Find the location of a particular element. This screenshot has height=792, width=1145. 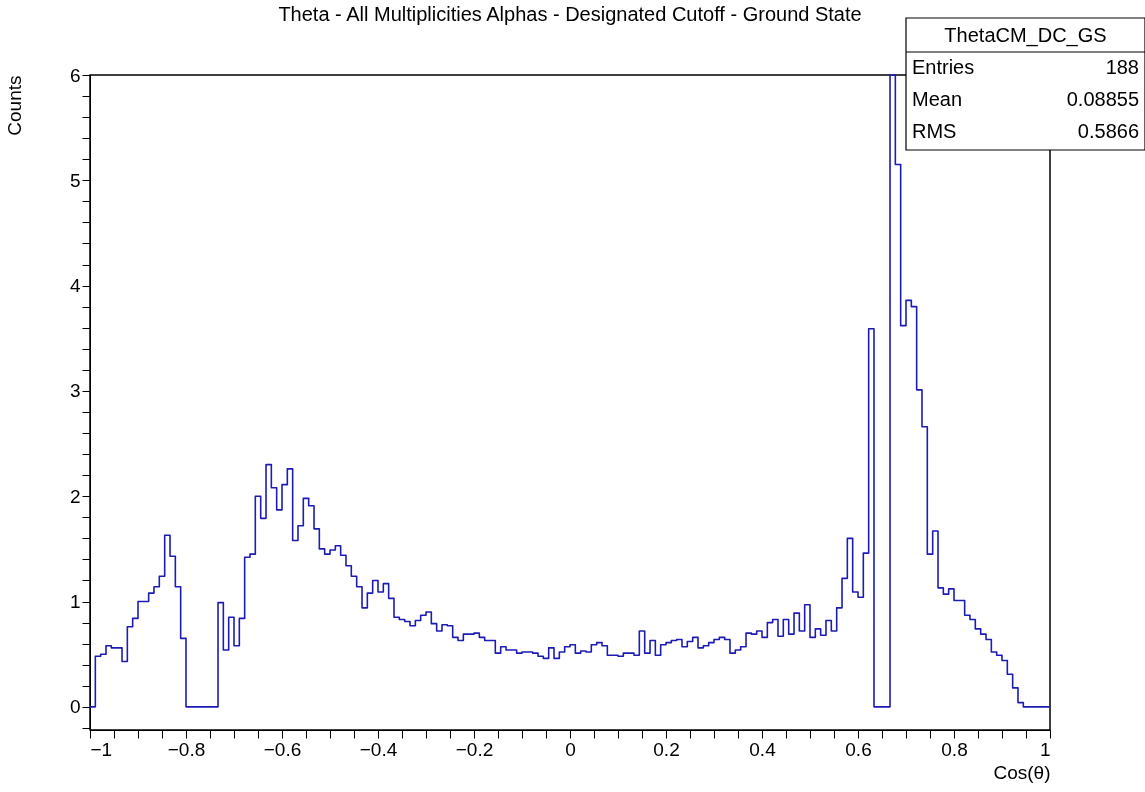

y-tick-label: 6 is located at coordinates (75, 75).